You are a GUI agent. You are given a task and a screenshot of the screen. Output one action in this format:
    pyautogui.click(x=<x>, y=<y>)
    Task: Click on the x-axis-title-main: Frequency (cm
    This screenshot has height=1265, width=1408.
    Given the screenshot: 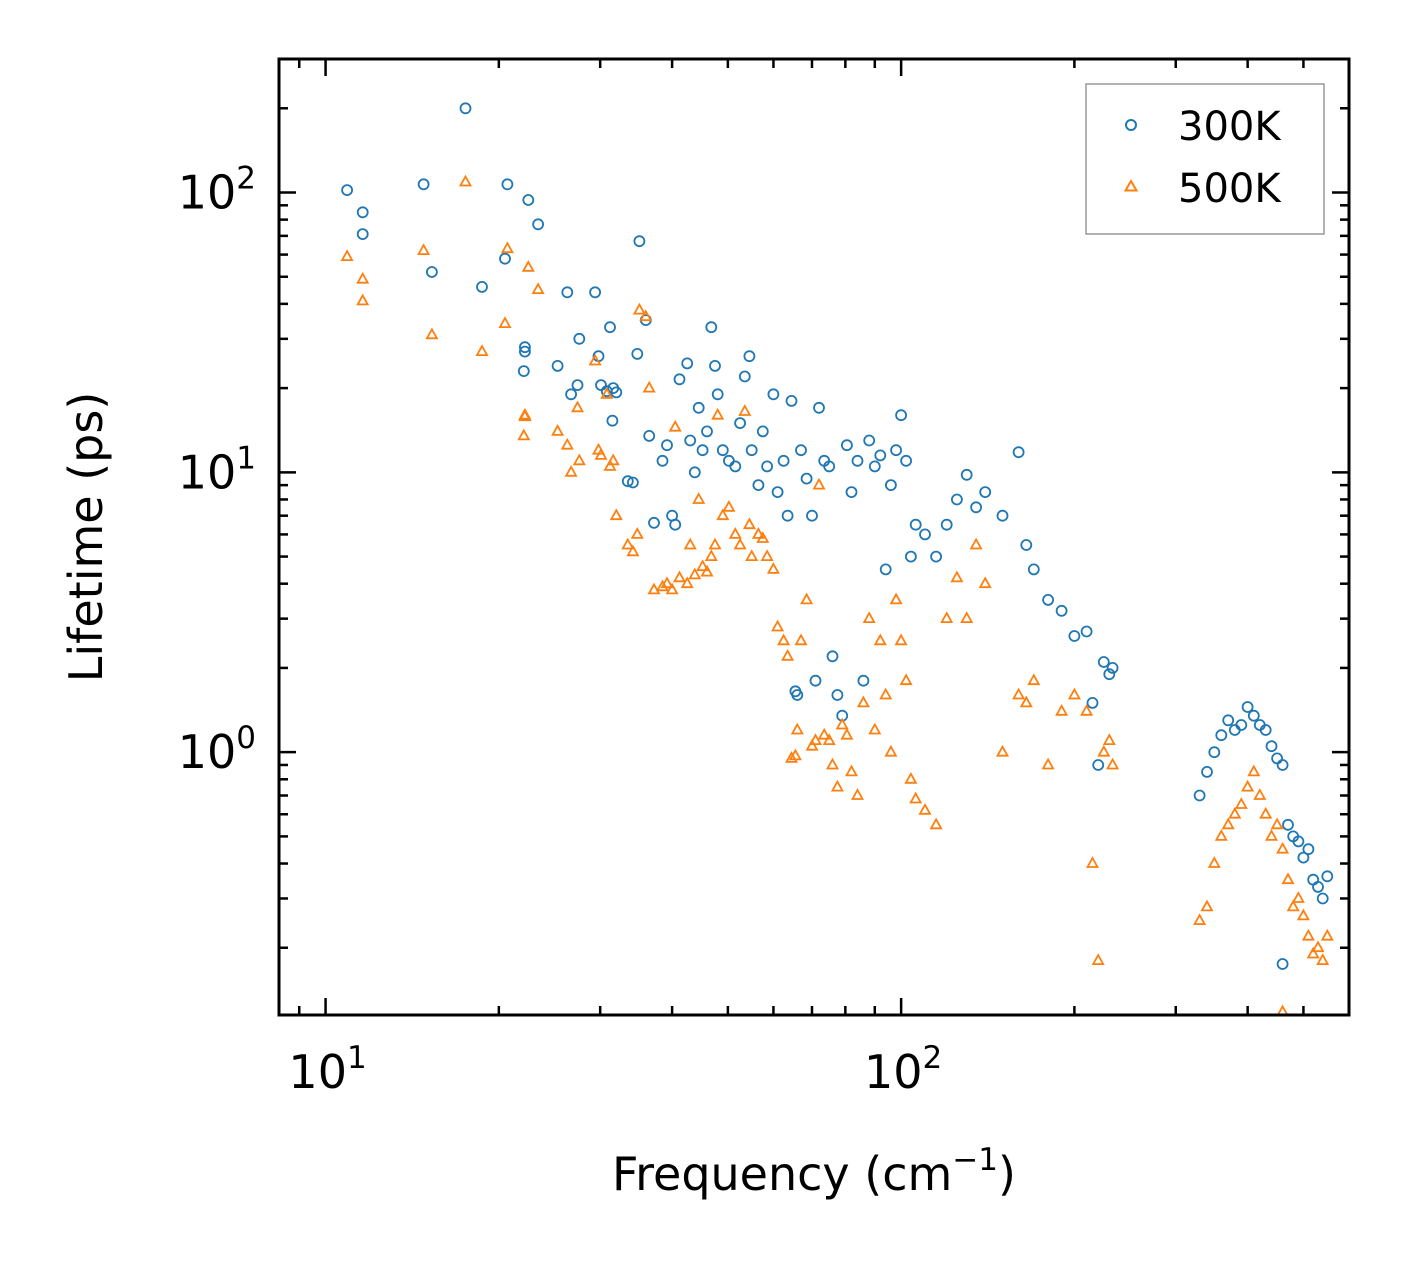 What is the action you would take?
    pyautogui.click(x=782, y=1174)
    